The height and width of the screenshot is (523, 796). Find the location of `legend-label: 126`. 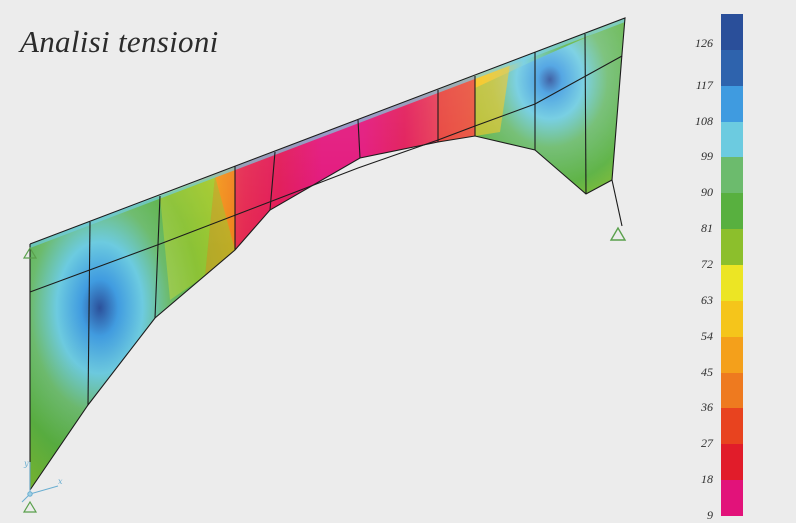

legend-label: 126 is located at coordinates (698, 43).